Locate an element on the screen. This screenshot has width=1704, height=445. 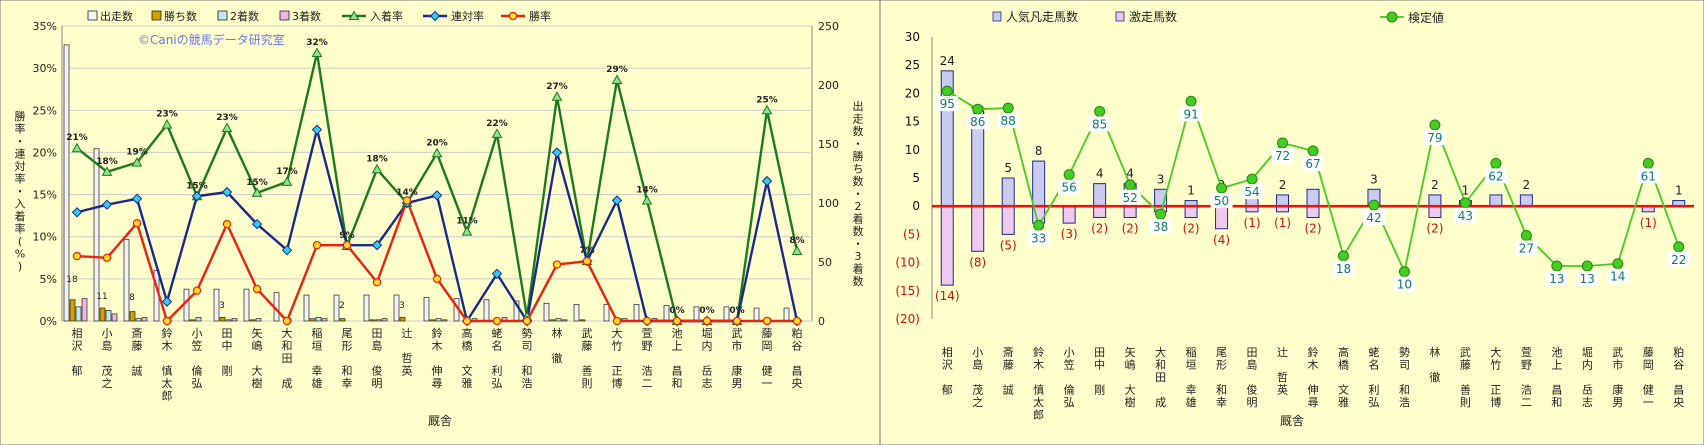
score-label: 38 is located at coordinates (1160, 227).